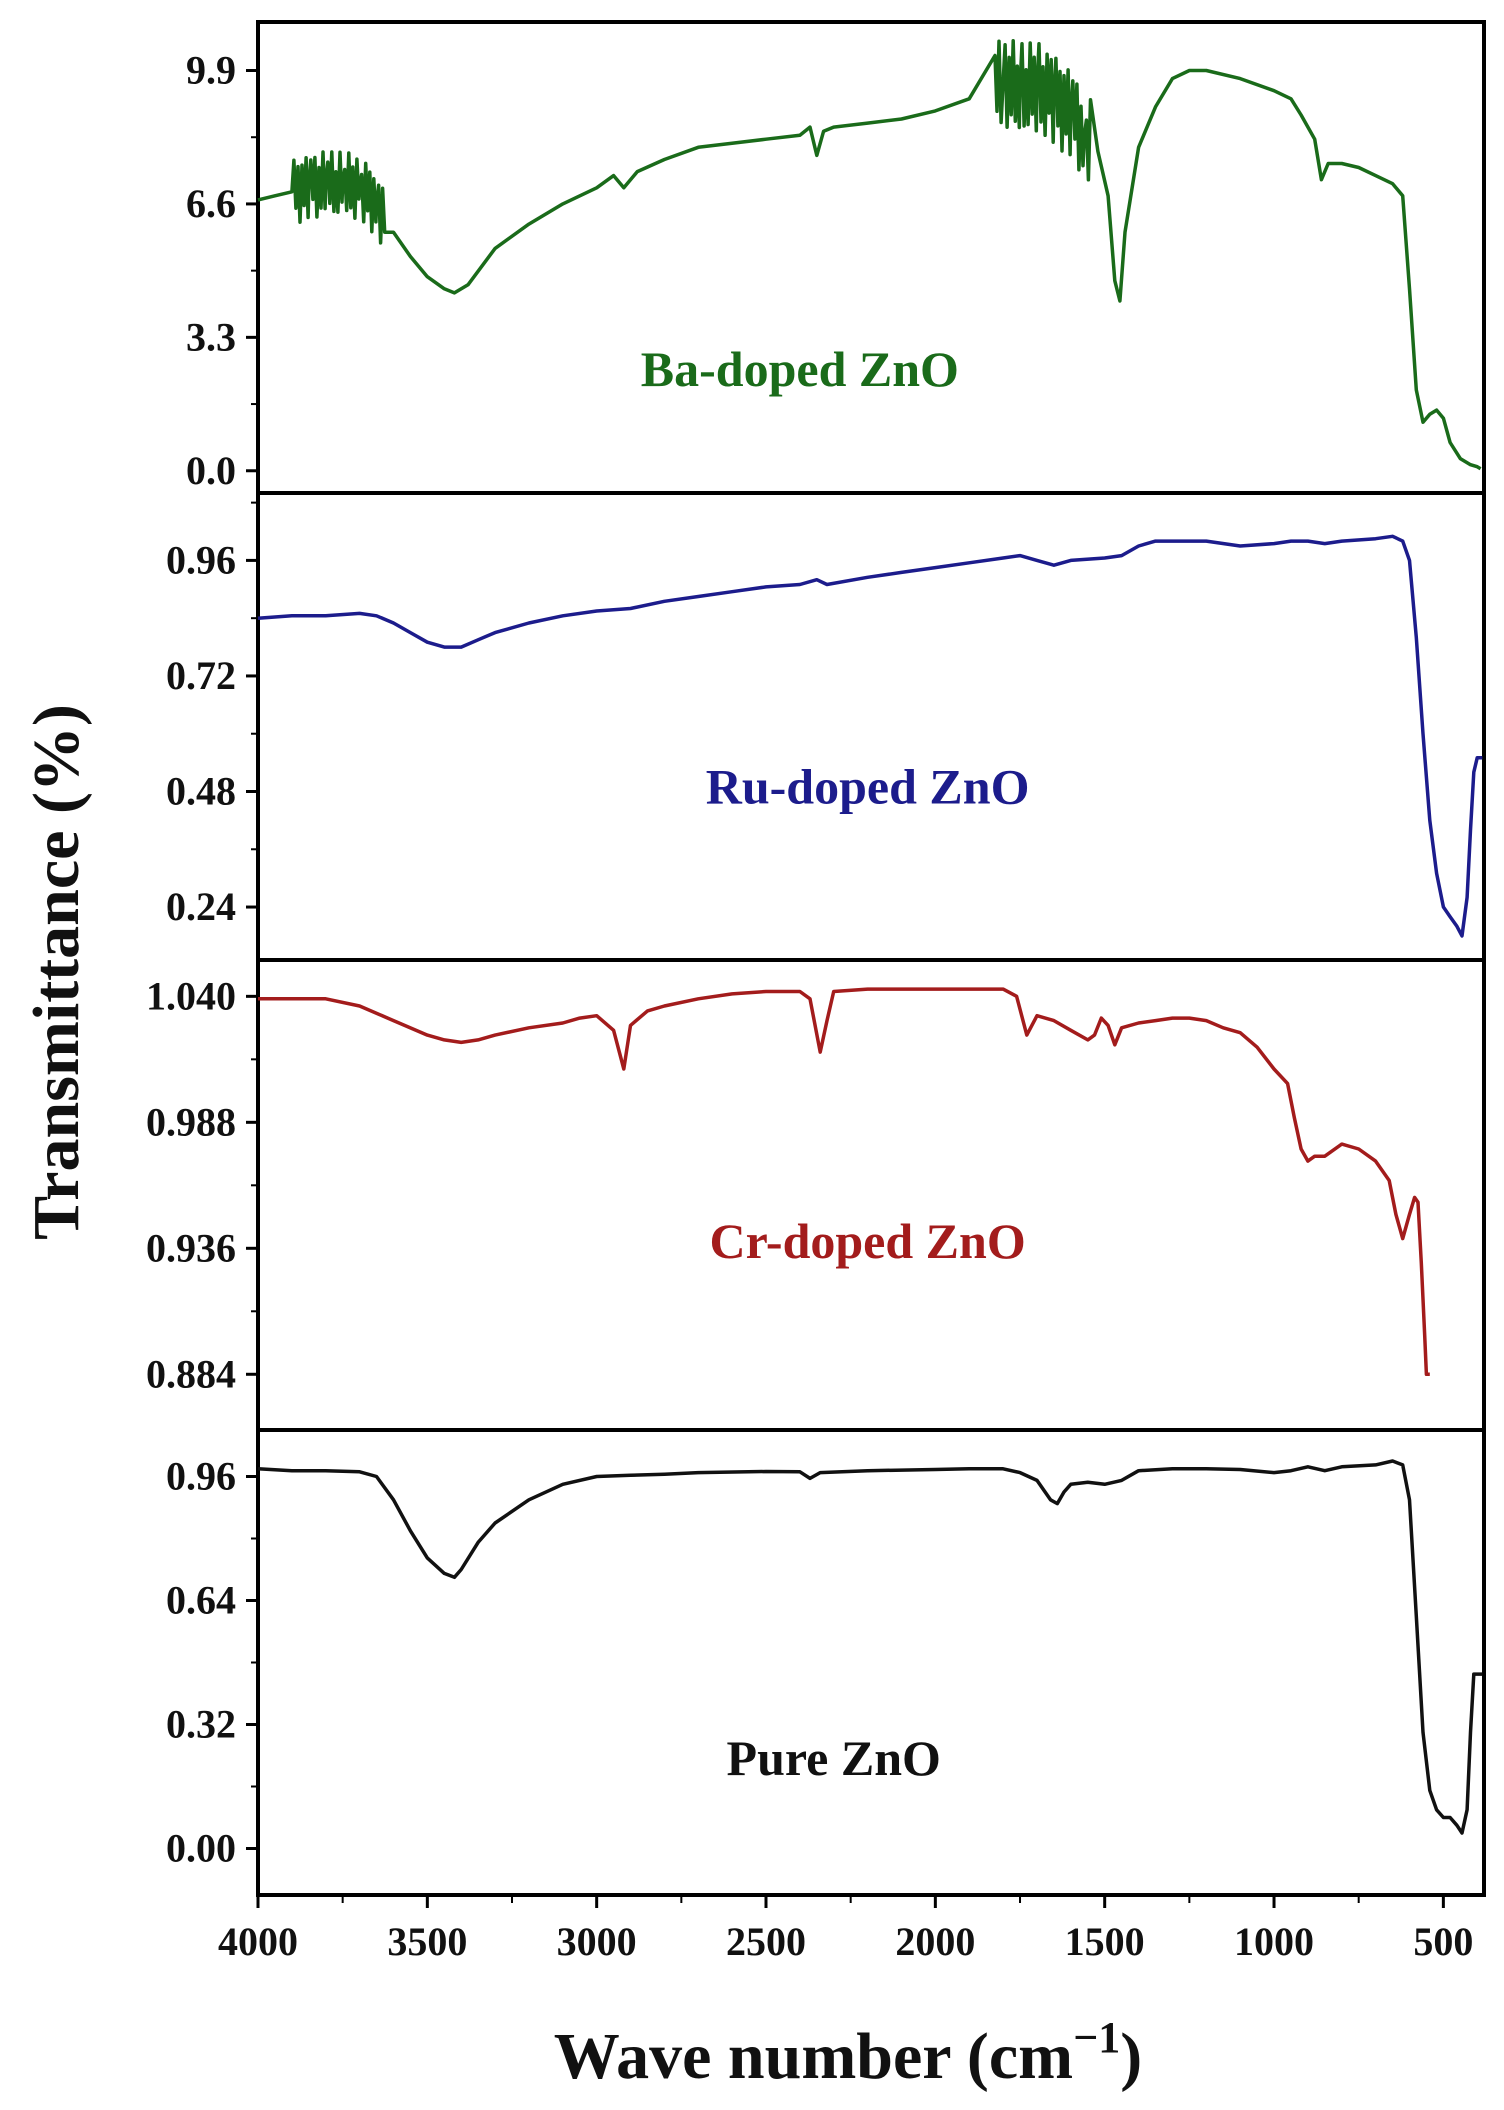  Describe the element at coordinates (427, 1941) in the screenshot. I see `x-tick-label: 3500` at that location.